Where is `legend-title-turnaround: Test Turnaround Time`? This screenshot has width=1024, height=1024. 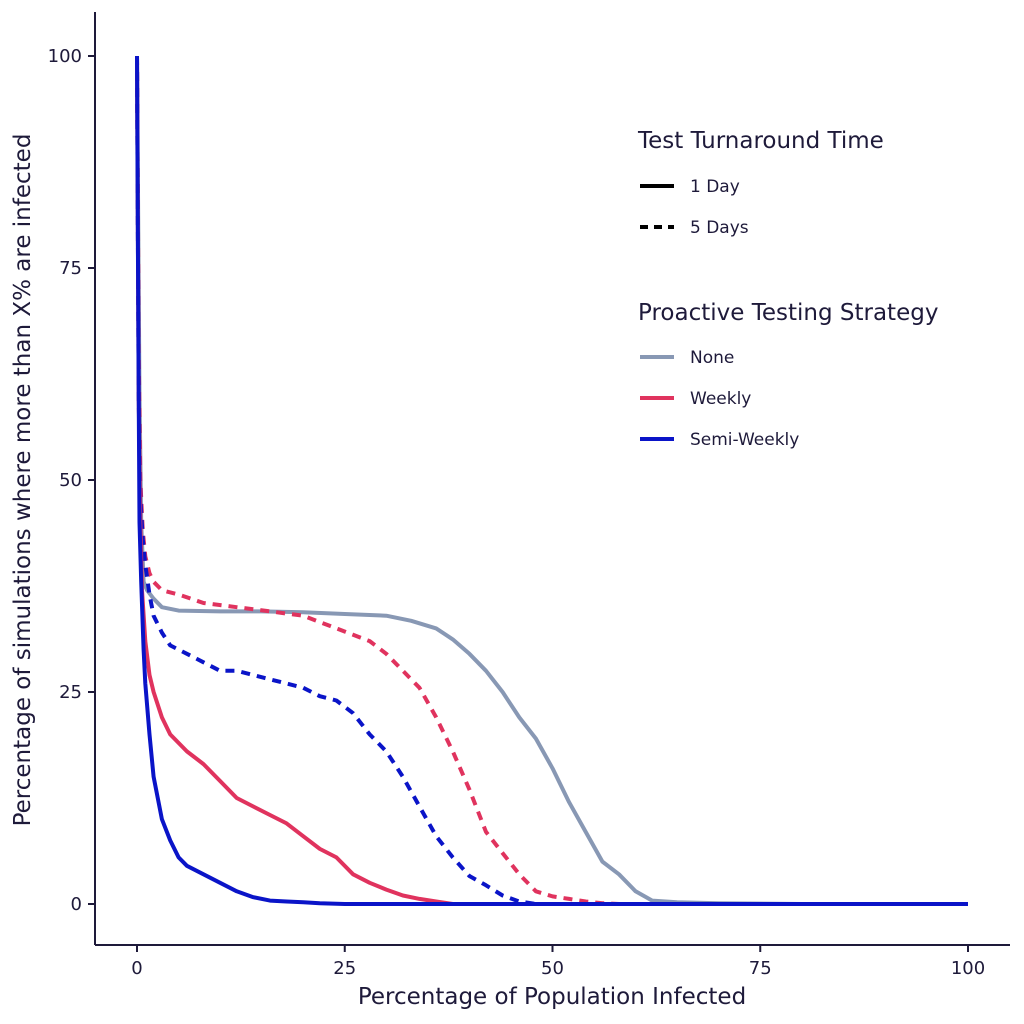 legend-title-turnaround: Test Turnaround Time is located at coordinates (760, 141).